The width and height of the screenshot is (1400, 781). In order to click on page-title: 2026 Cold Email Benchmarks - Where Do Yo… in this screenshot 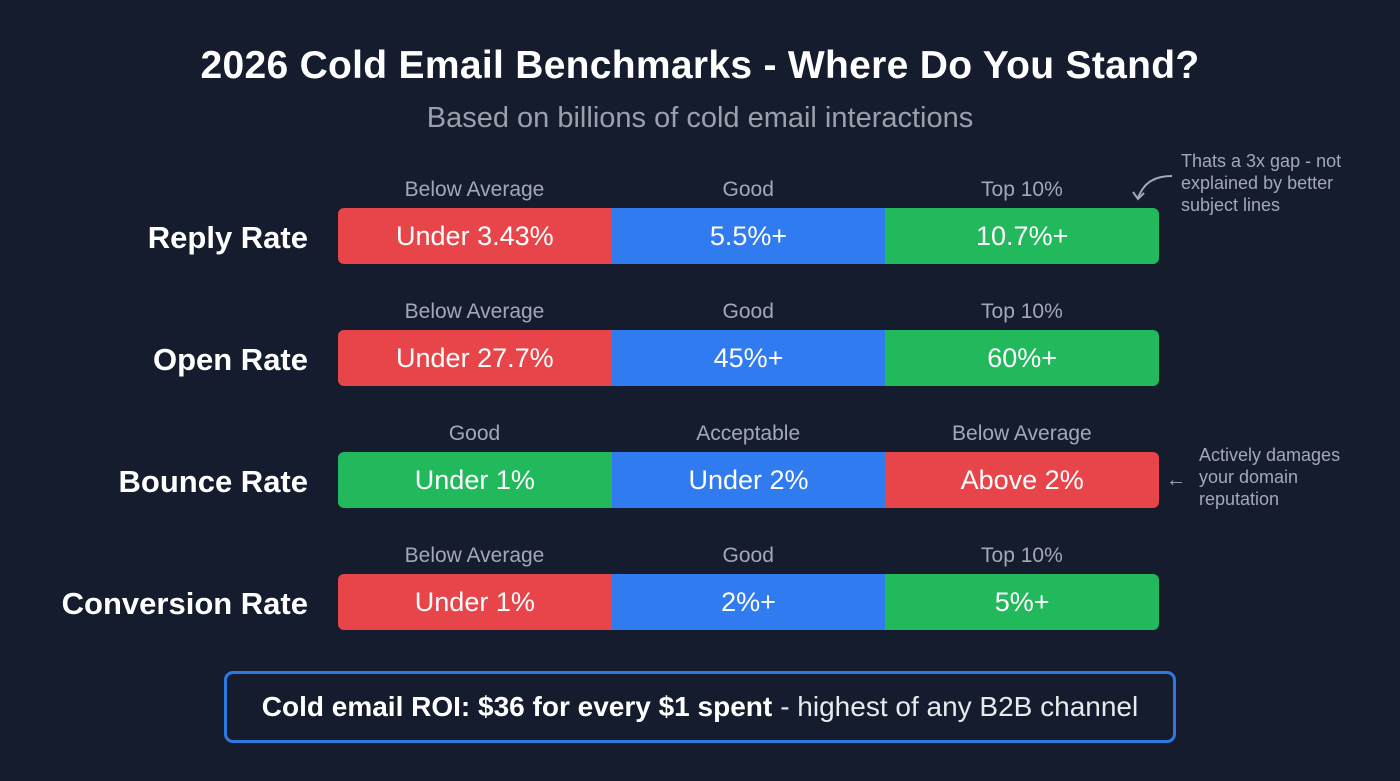, I will do `click(700, 65)`.